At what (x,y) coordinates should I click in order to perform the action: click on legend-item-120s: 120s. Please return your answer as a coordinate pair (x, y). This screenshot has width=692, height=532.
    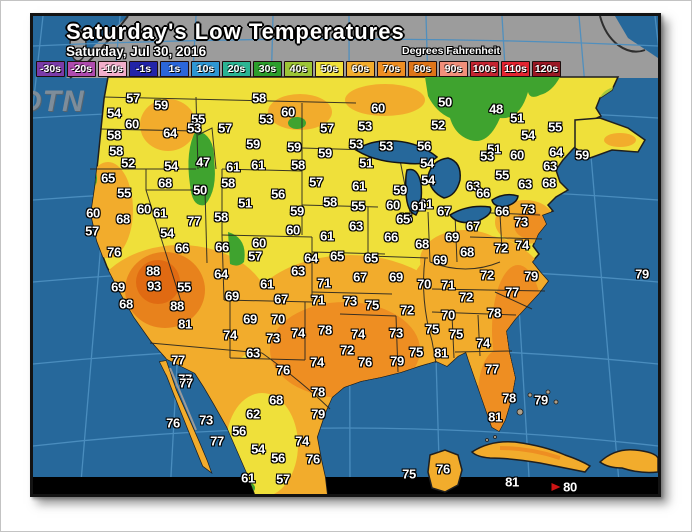
    Looking at the image, I should click on (546, 69).